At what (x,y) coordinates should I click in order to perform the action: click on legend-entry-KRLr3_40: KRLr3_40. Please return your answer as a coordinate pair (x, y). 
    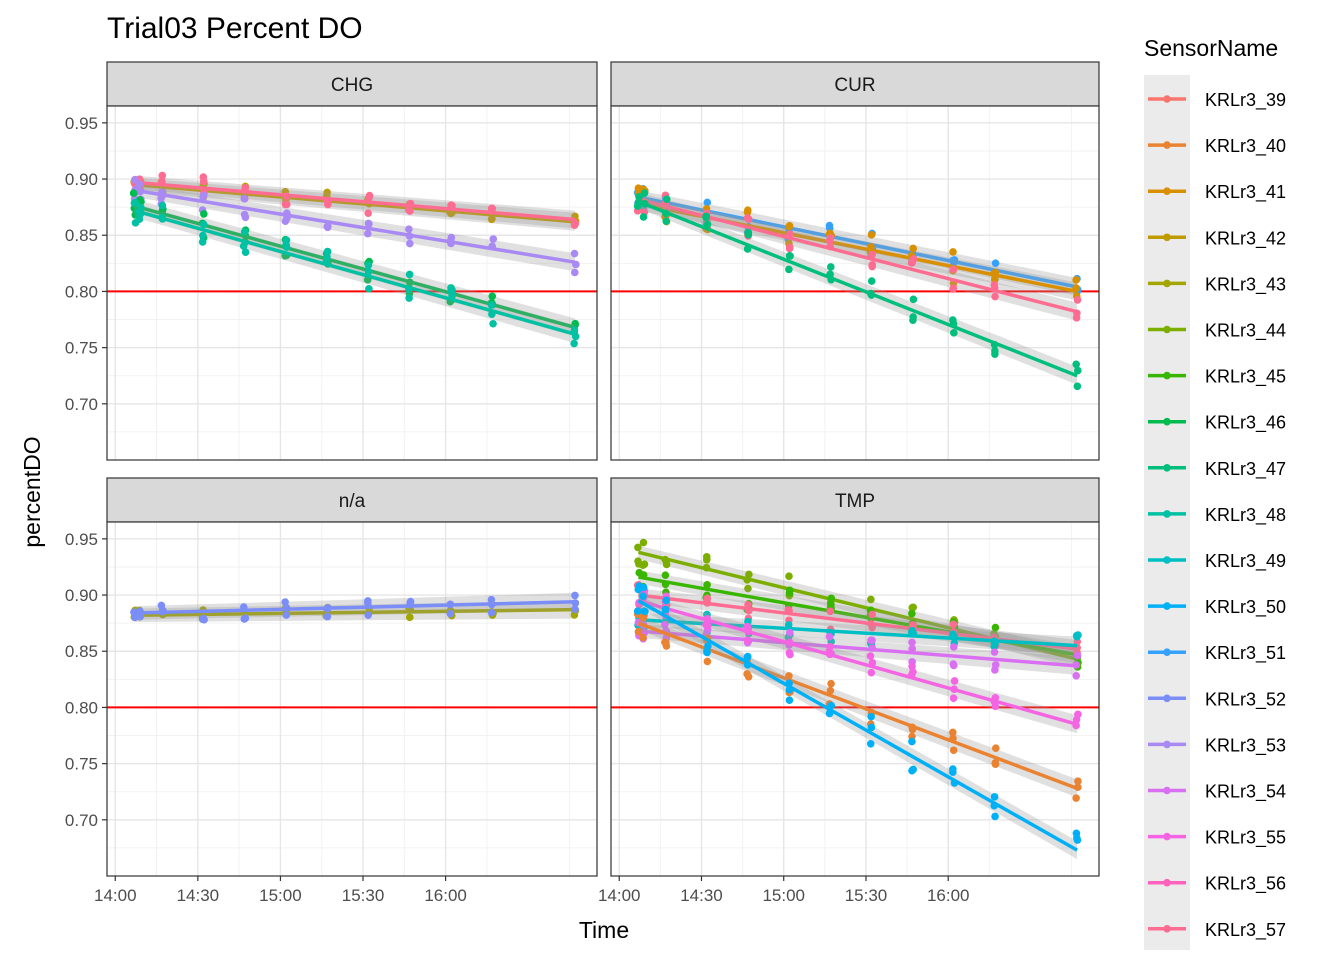
    Looking at the image, I should click on (1217, 146).